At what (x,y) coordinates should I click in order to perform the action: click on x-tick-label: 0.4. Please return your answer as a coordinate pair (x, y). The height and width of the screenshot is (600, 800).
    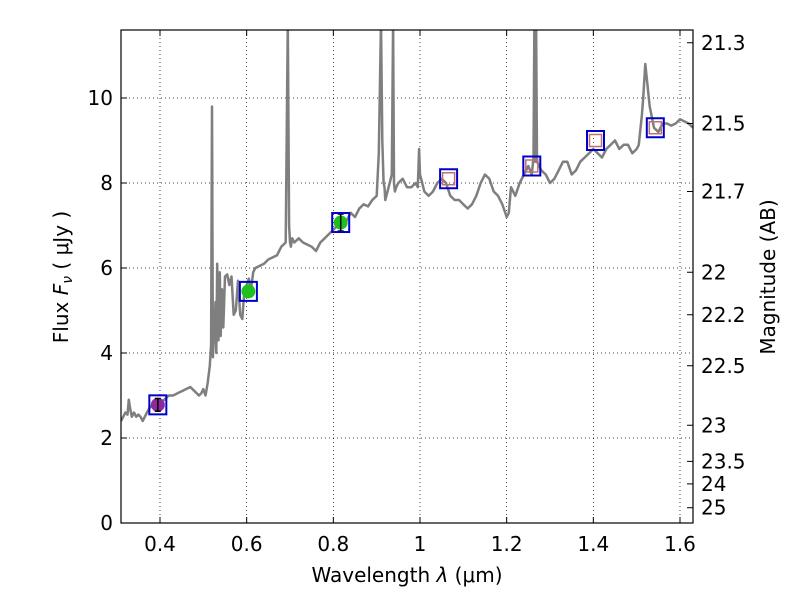
    Looking at the image, I should click on (160, 544).